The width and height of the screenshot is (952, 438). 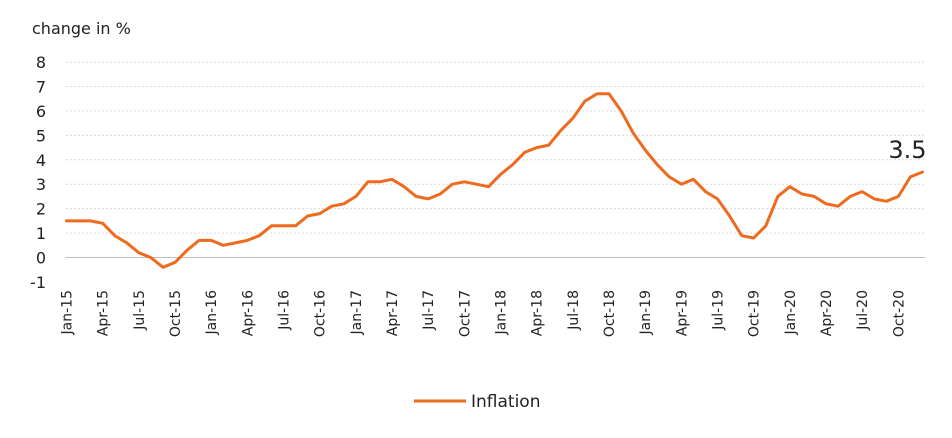 What do you see at coordinates (104, 313) in the screenshot?
I see `x-tick-label: Apr-15` at bounding box center [104, 313].